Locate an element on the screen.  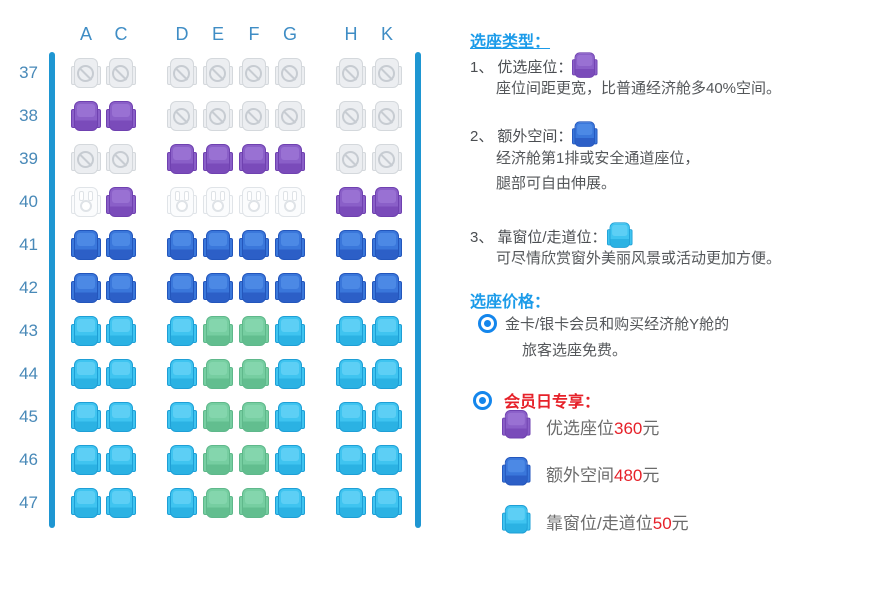
seat-46G is located at coordinates (290, 461).